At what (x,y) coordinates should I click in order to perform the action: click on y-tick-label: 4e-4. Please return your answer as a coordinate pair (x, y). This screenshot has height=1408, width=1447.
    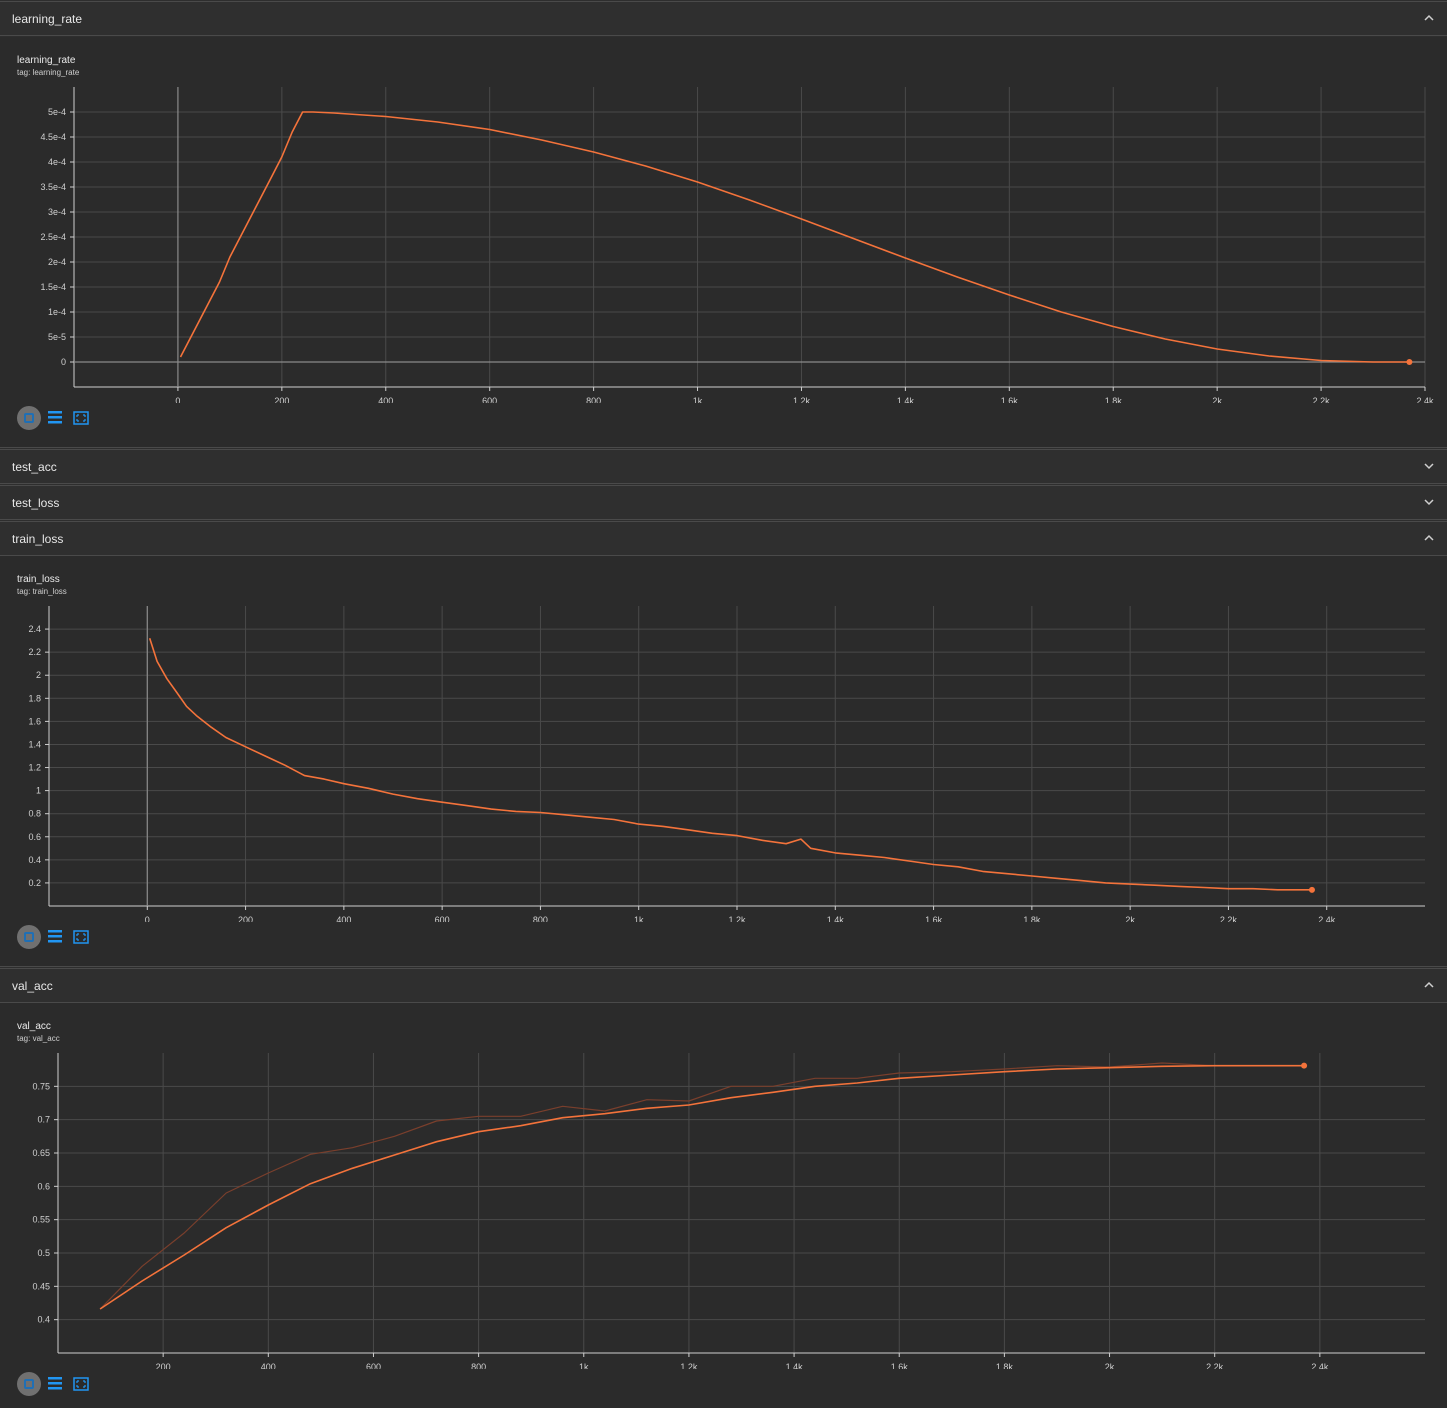
    Looking at the image, I should click on (57, 162).